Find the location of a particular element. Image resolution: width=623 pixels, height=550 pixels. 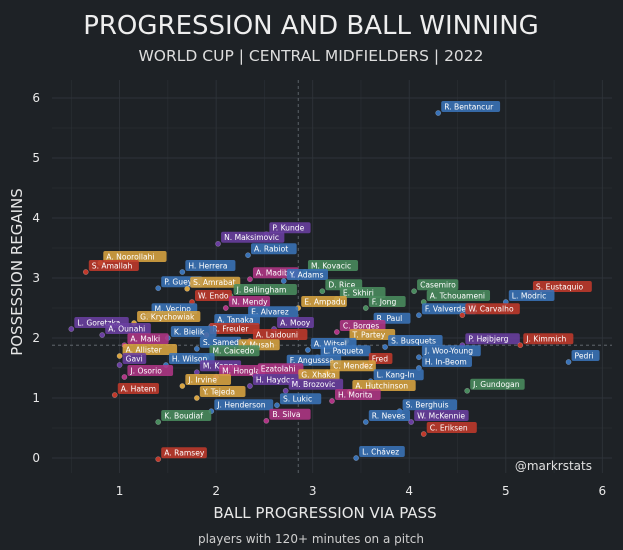

x-tick-label: 6 is located at coordinates (603, 491).